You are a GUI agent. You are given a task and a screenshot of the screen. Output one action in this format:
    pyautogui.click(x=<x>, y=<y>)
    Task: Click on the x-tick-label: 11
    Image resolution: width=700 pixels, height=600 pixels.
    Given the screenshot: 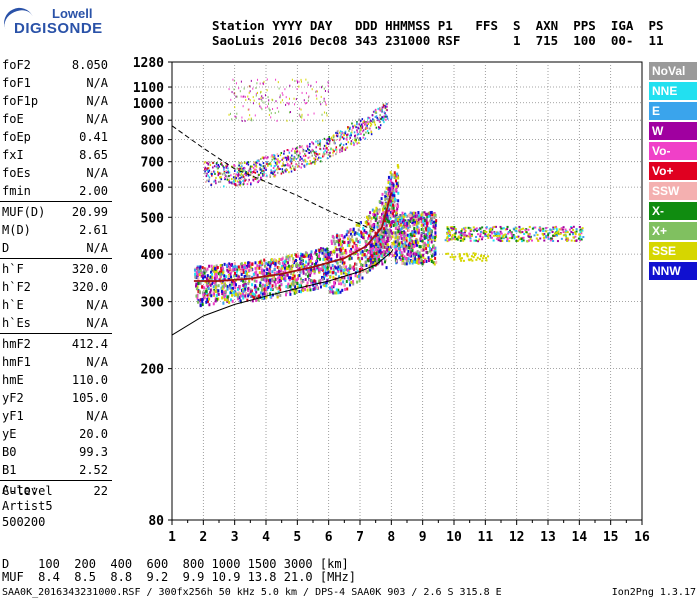 What is the action you would take?
    pyautogui.click(x=486, y=537)
    